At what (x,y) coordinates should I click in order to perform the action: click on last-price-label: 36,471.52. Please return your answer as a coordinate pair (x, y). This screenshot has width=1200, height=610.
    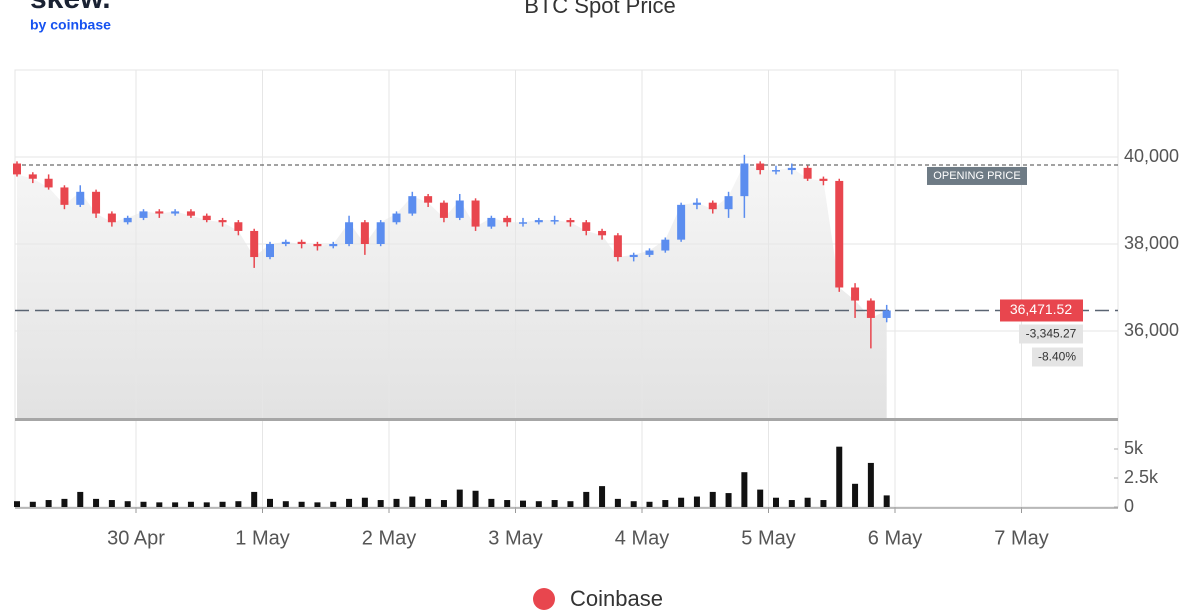
    Looking at the image, I should click on (1041, 309).